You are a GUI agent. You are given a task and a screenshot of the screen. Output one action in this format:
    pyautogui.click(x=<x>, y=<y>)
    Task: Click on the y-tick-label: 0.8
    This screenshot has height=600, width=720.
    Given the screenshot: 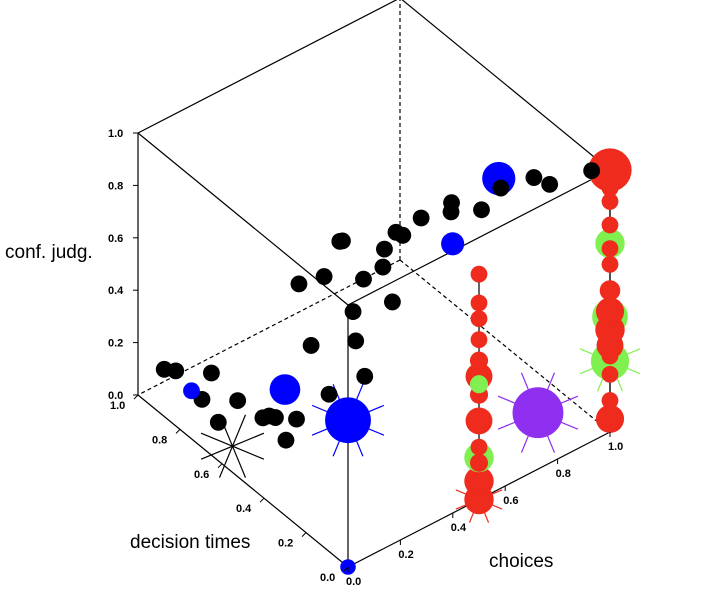 What is the action you would take?
    pyautogui.click(x=159, y=440)
    